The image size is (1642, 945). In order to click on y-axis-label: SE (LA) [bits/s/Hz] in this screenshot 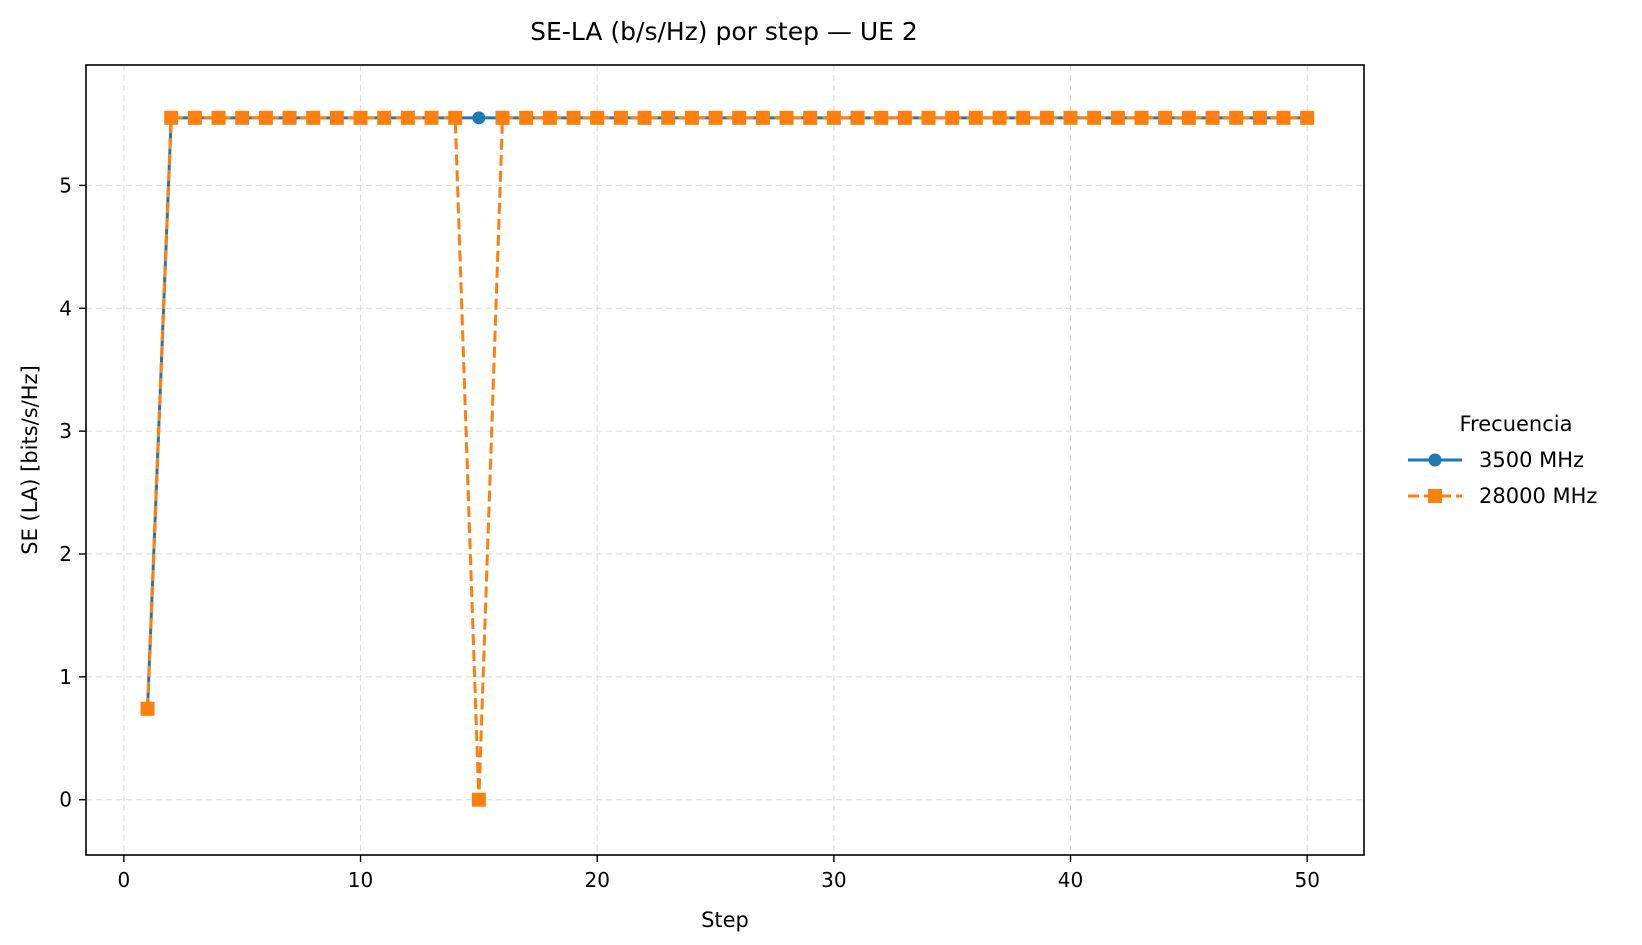, I will do `click(30, 460)`.